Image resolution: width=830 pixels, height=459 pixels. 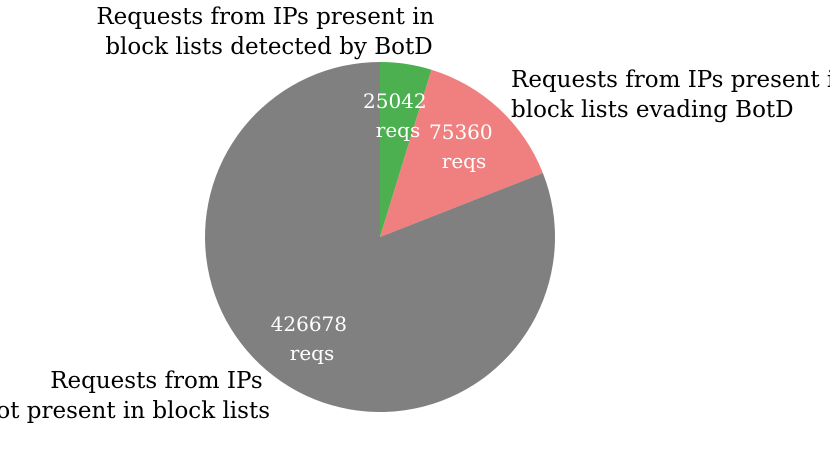 What do you see at coordinates (395, 101) in the screenshot?
I see `slice-value-detected-number: 25042` at bounding box center [395, 101].